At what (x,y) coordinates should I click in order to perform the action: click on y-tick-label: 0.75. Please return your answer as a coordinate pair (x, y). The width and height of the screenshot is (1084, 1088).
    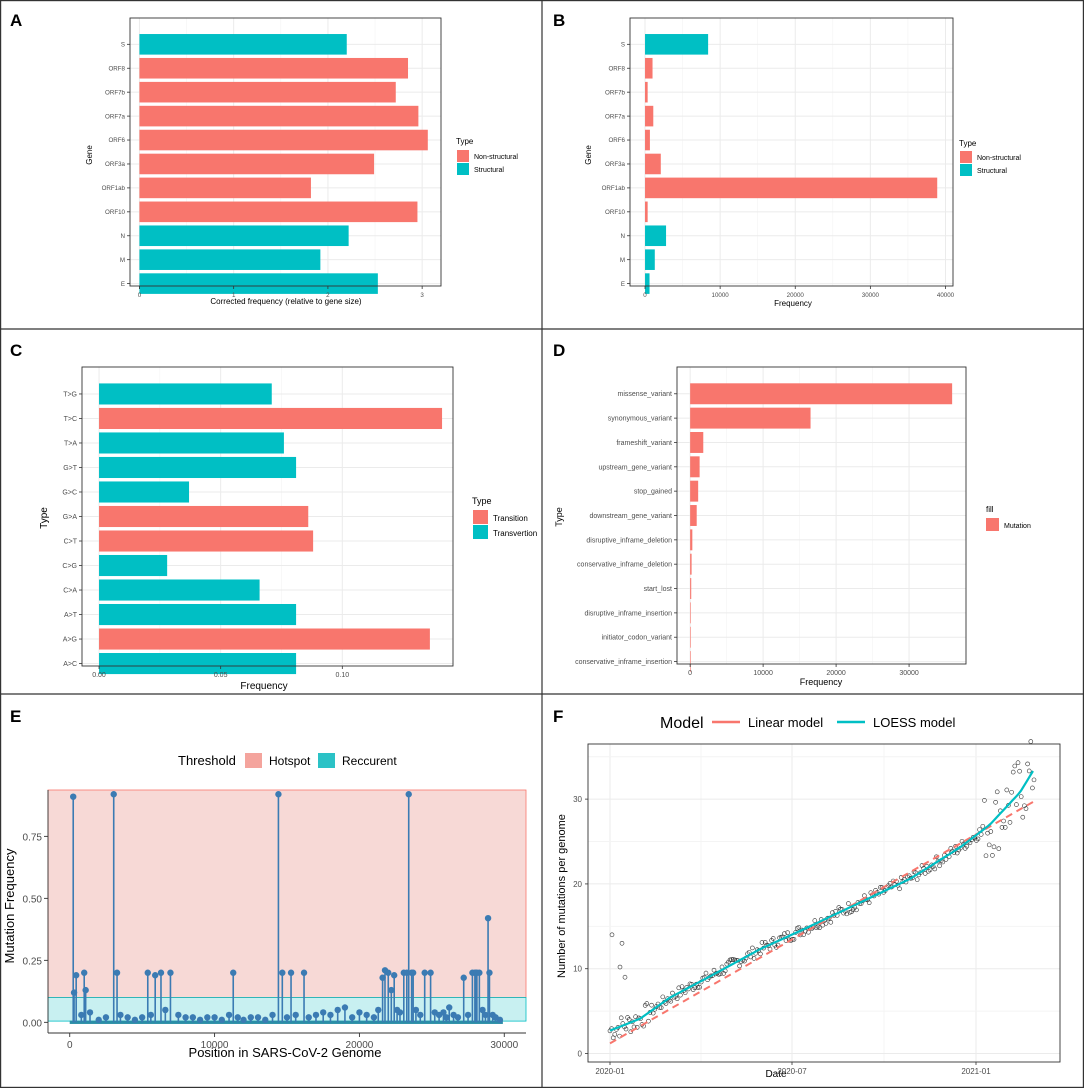
    Looking at the image, I should click on (33, 837).